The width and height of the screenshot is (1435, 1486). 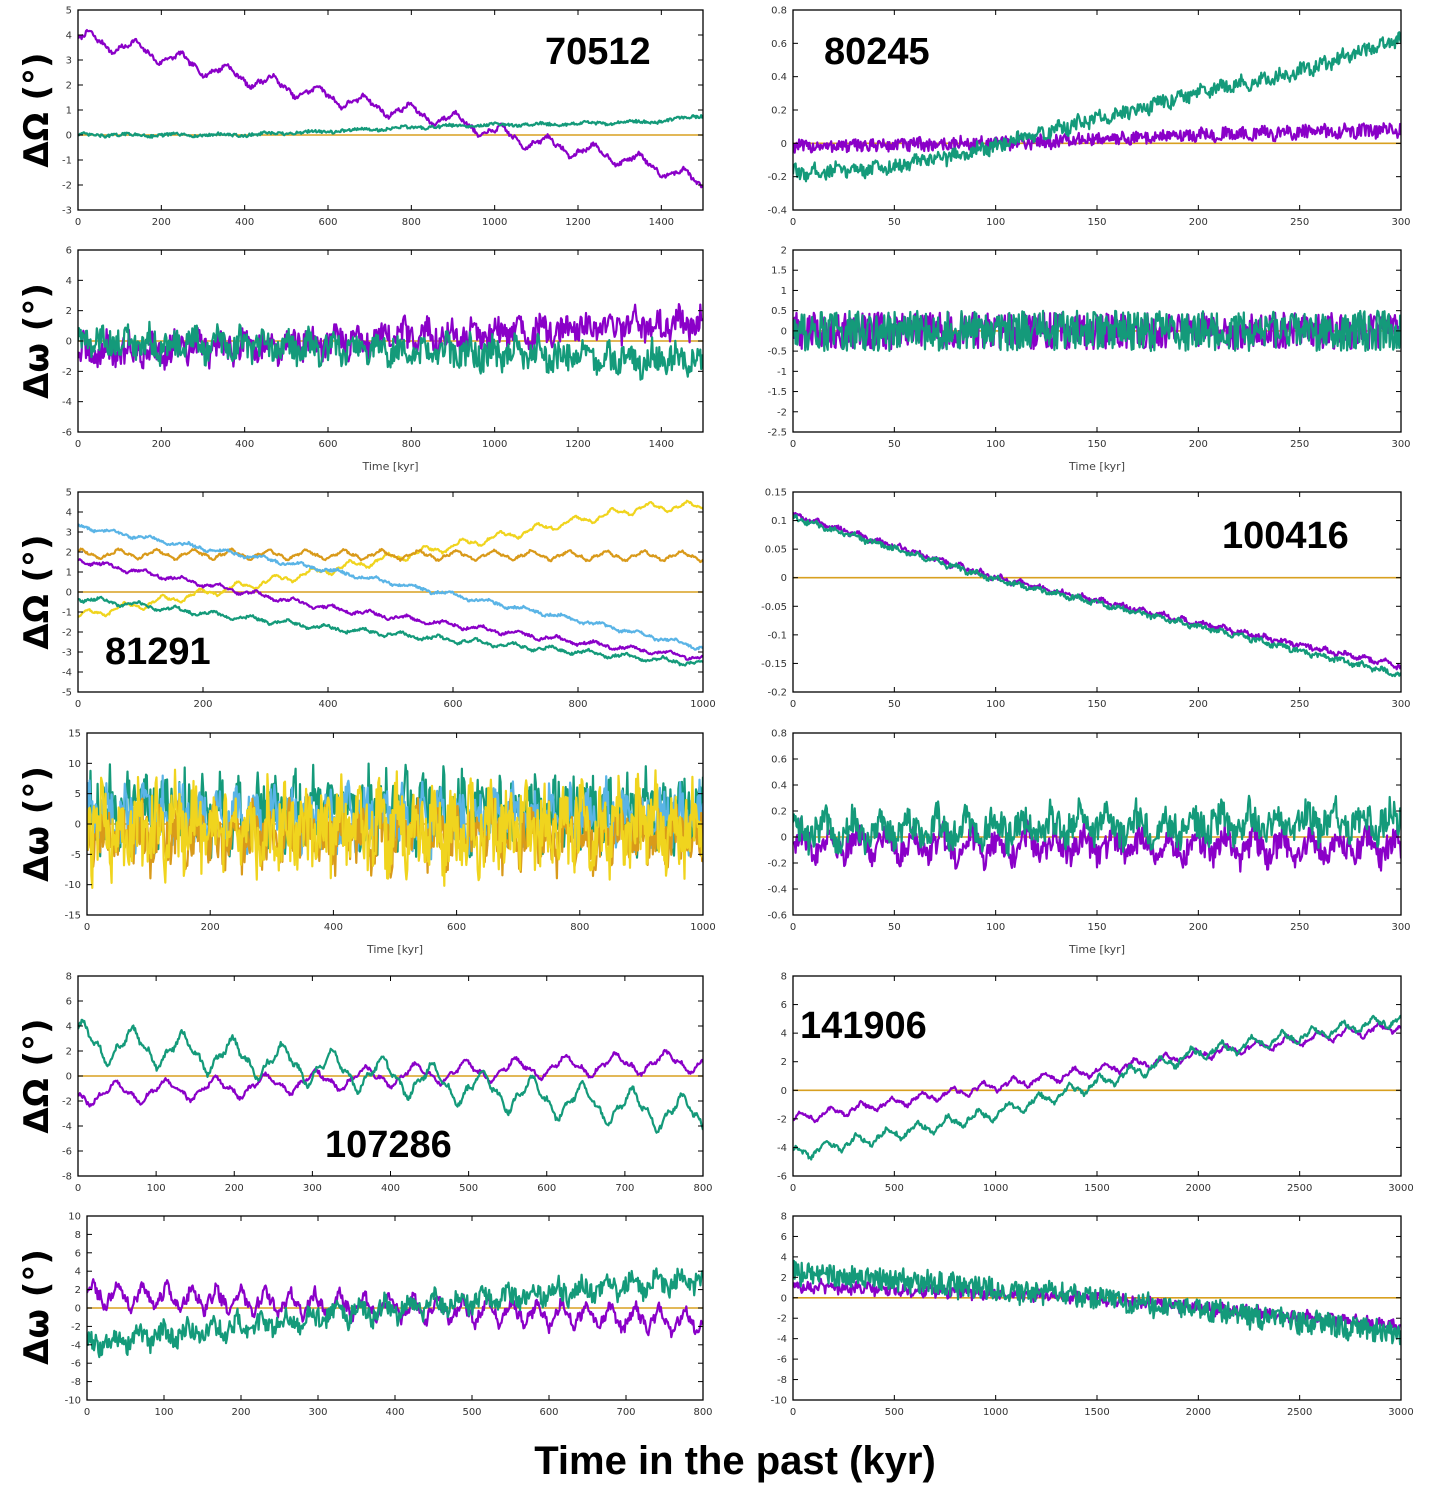 What do you see at coordinates (774, 607) in the screenshot?
I see `y-tick-label: -0.05` at bounding box center [774, 607].